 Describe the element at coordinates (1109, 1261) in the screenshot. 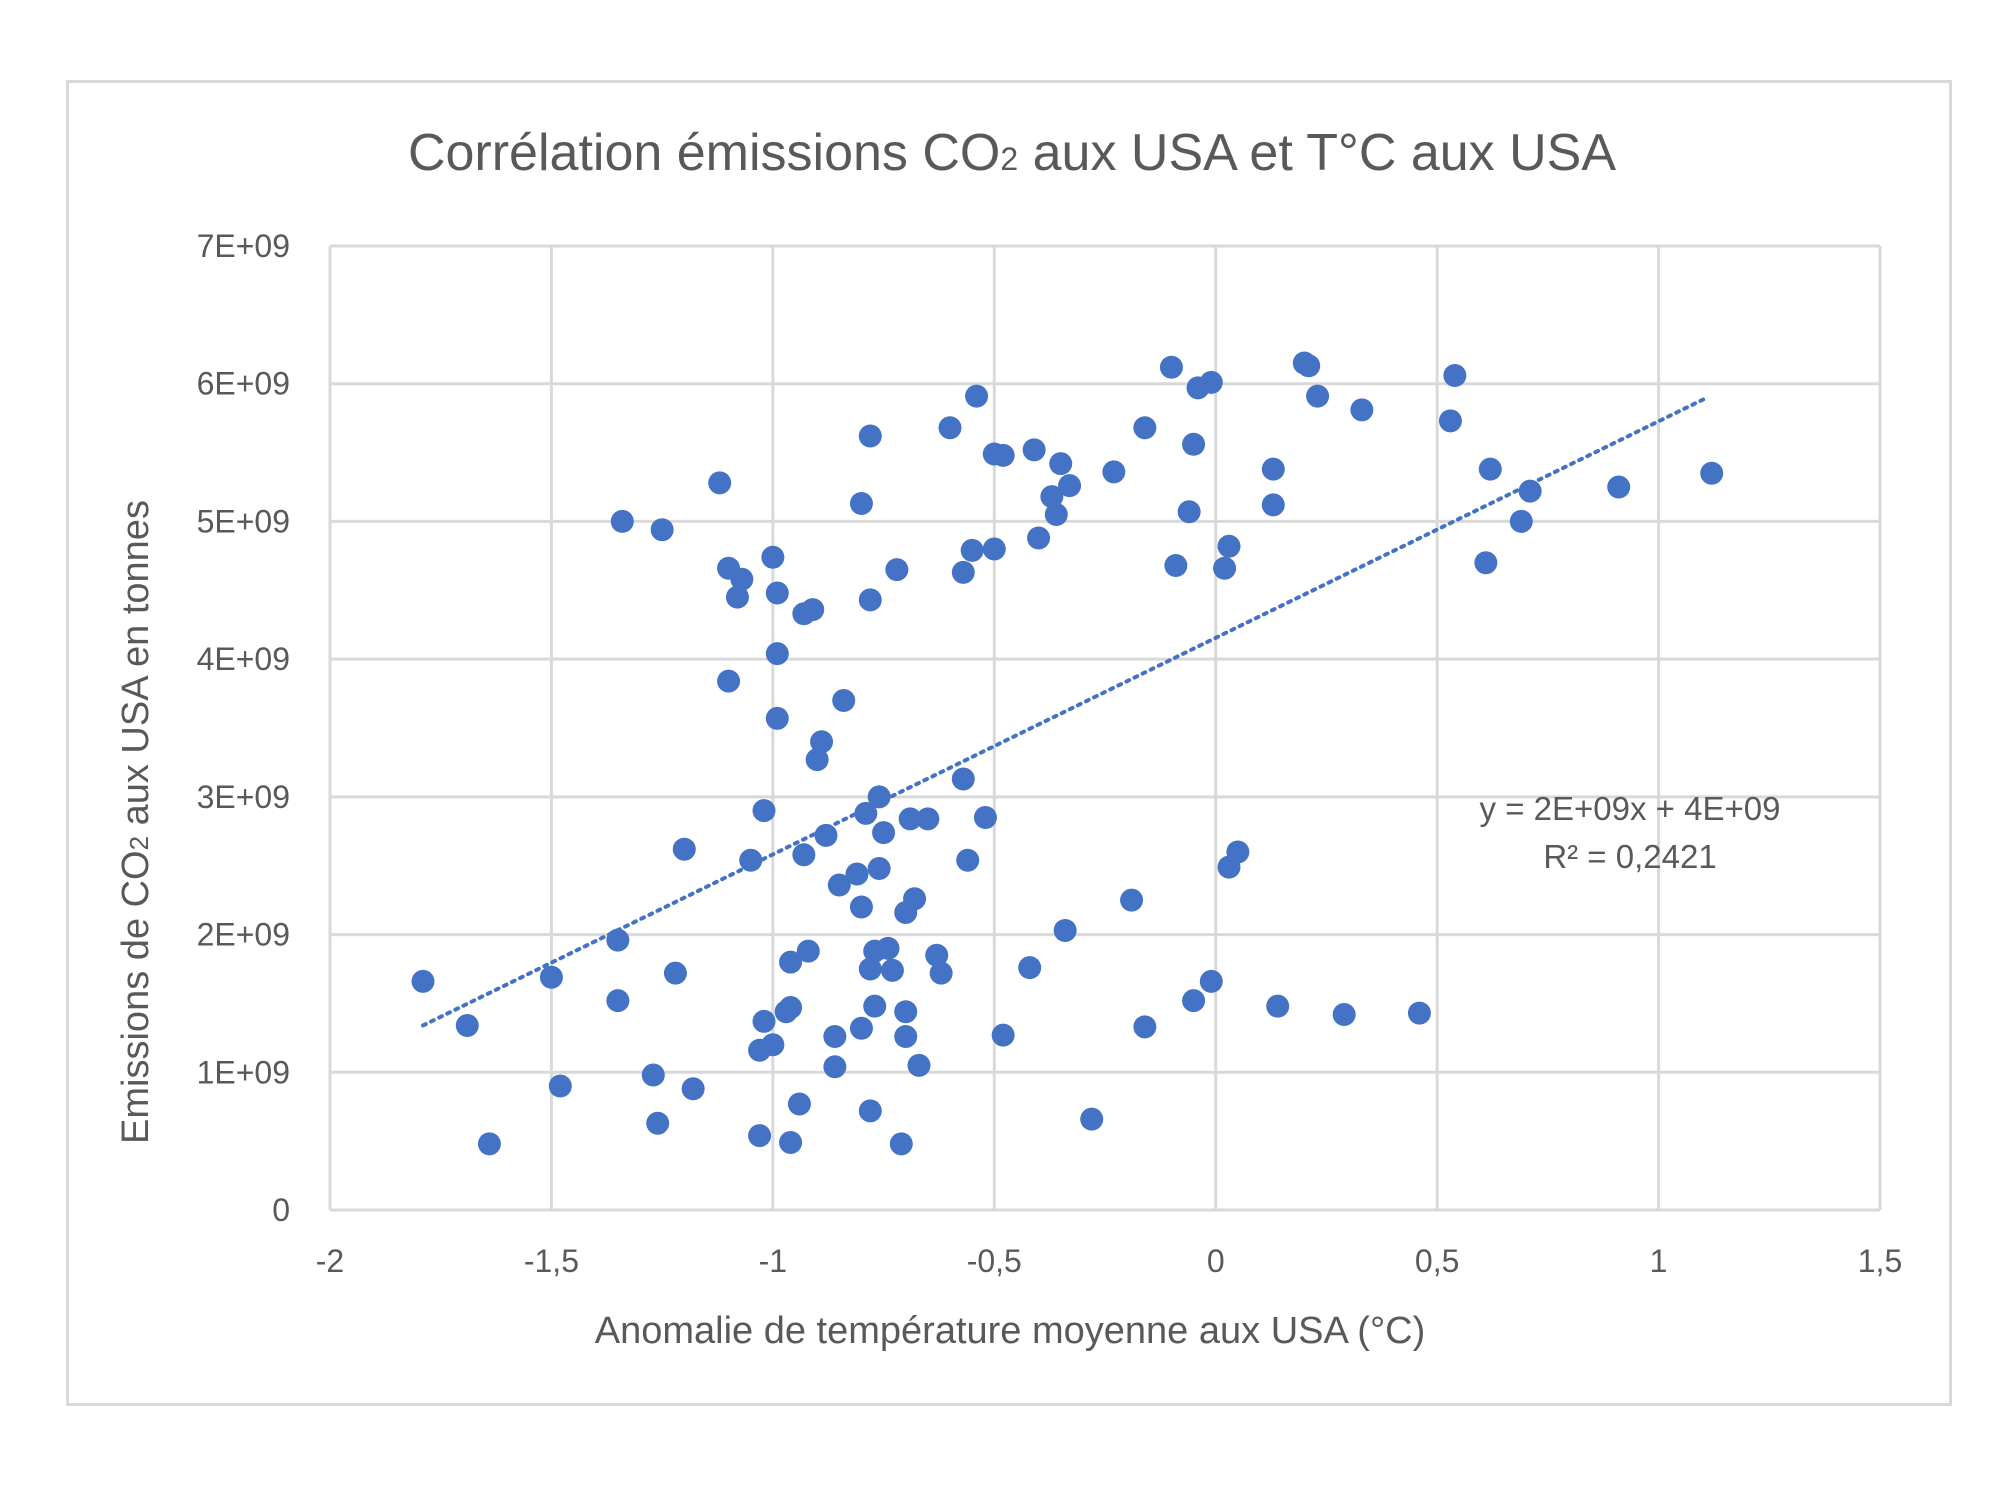

I see `x-tick-labels: -2 -1,5 -1 -0,5 0 0,5 1 1,5` at that location.